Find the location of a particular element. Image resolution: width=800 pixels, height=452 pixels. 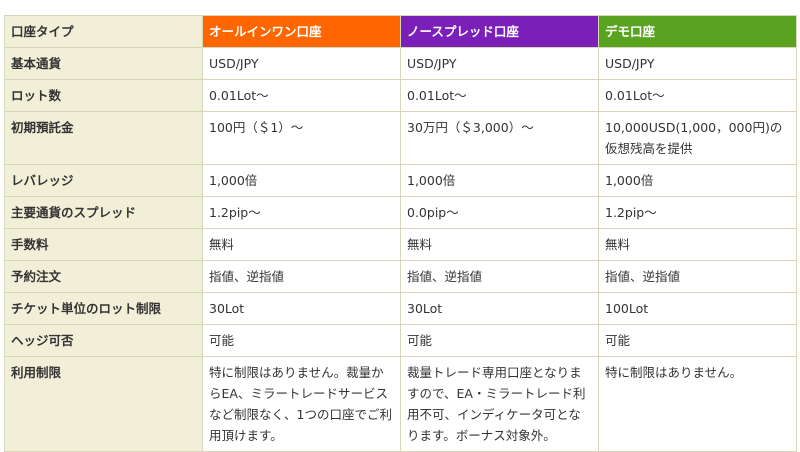

table-header-row: 口座タイプ オールインワン口座 ノースプレッド口座 デモ口座 is located at coordinates (400, 31).